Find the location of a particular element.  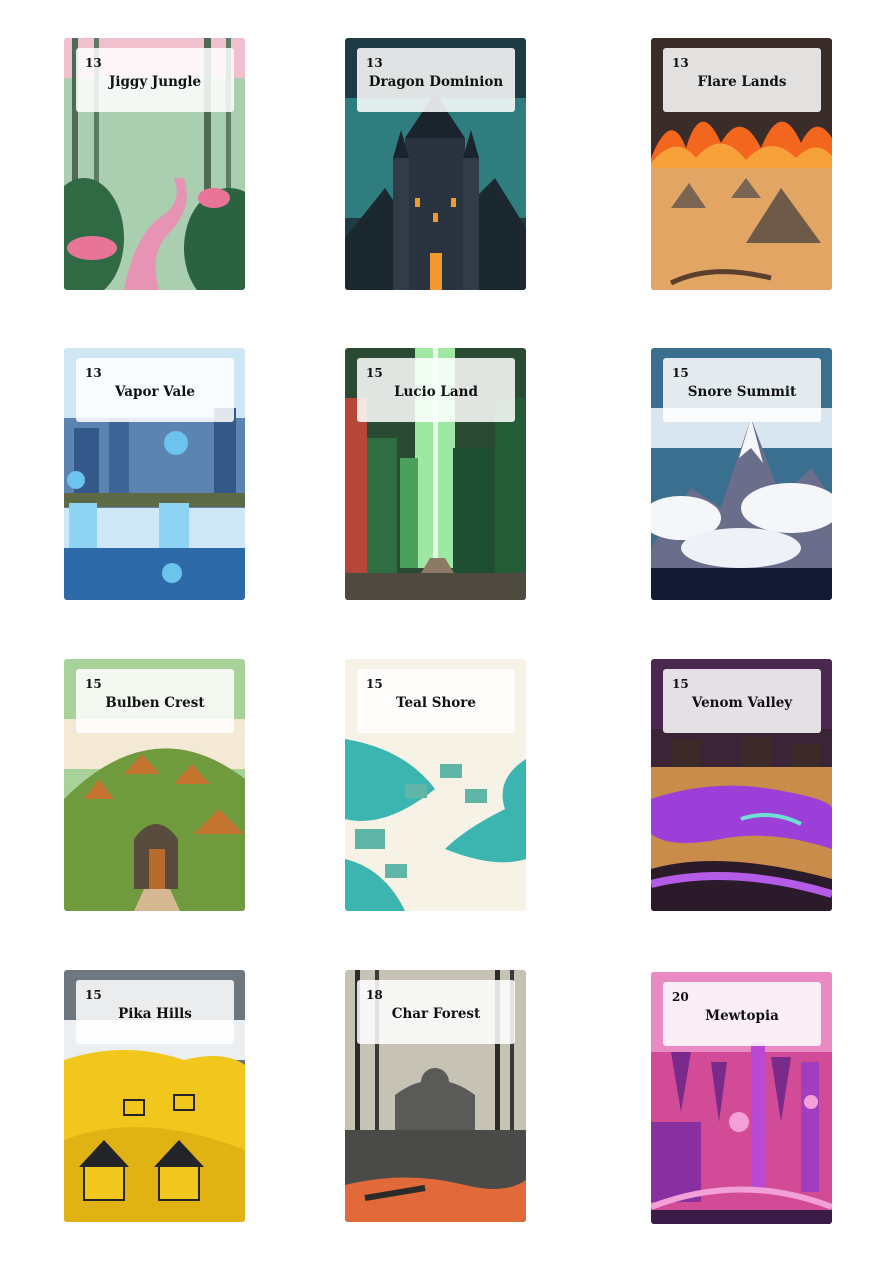

card-vapor-vale: 13 Vapor Vale is located at coordinates (154, 474).